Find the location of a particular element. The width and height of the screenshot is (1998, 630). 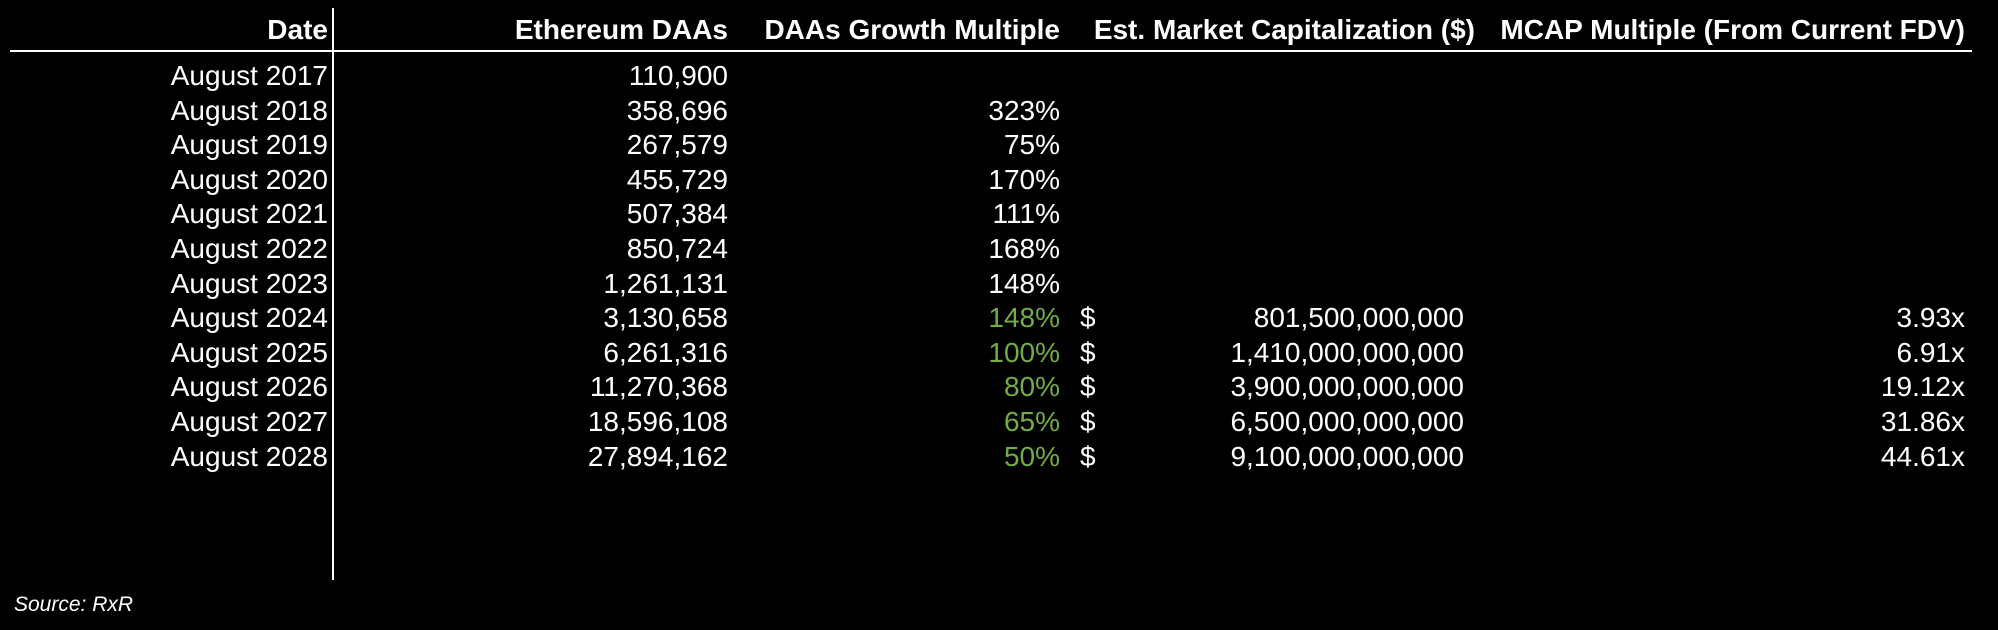

cell-daas: 507,384 is located at coordinates (677, 214).